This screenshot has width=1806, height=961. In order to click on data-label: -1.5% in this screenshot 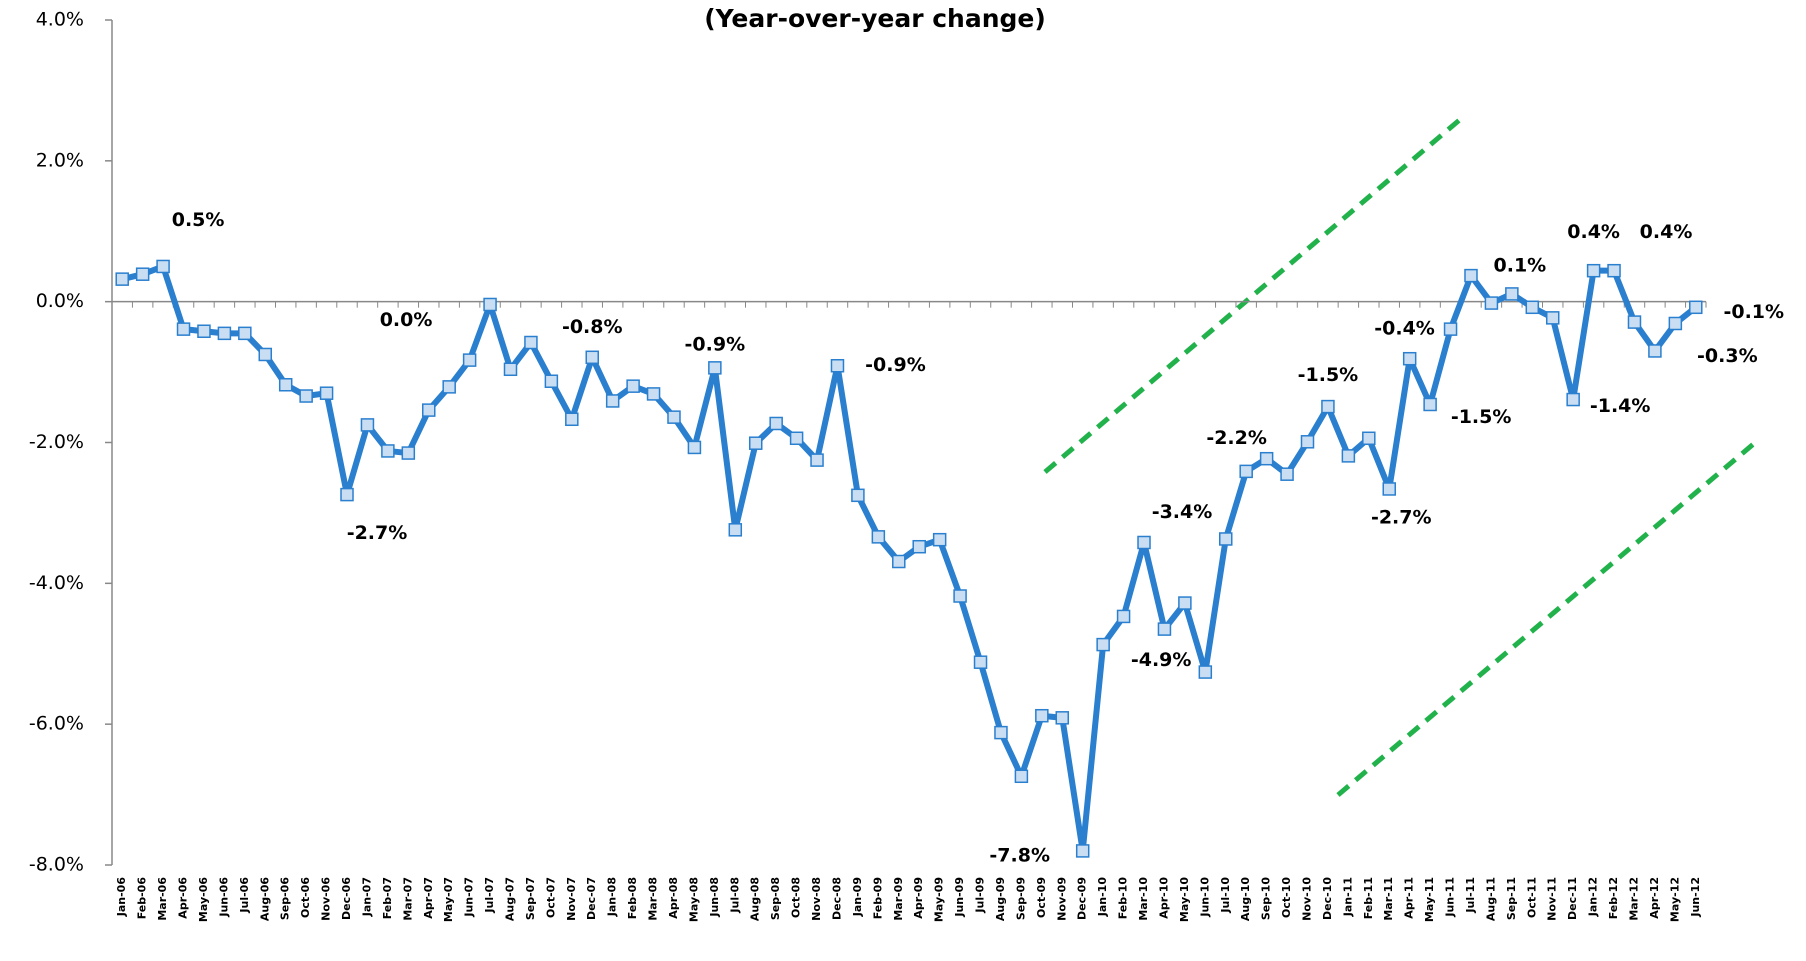, I will do `click(1328, 375)`.